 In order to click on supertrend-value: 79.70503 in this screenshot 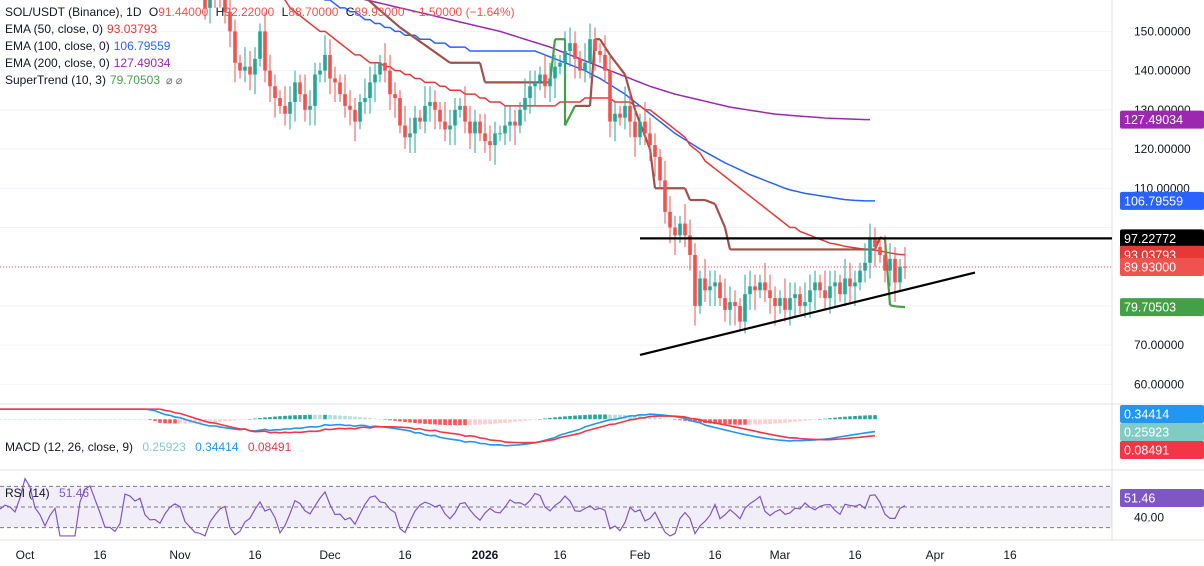, I will do `click(135, 80)`.